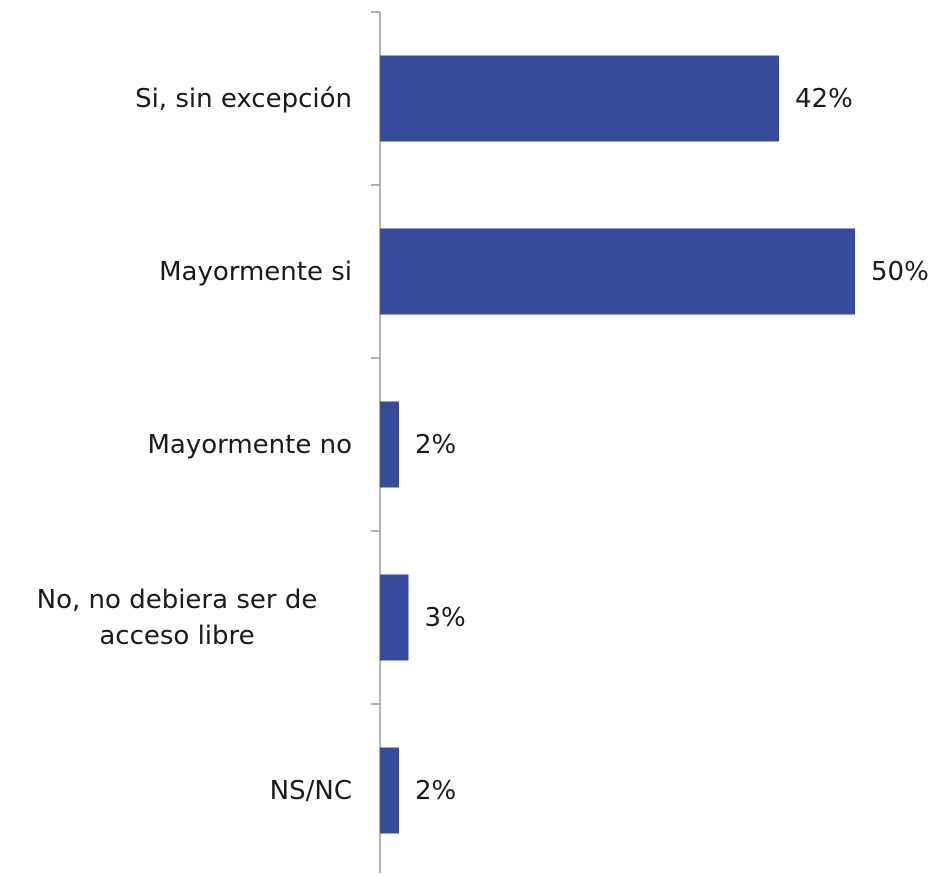 Image resolution: width=943 pixels, height=877 pixels. I want to click on category-label-box: Si, sin excepción, so click(176, 98).